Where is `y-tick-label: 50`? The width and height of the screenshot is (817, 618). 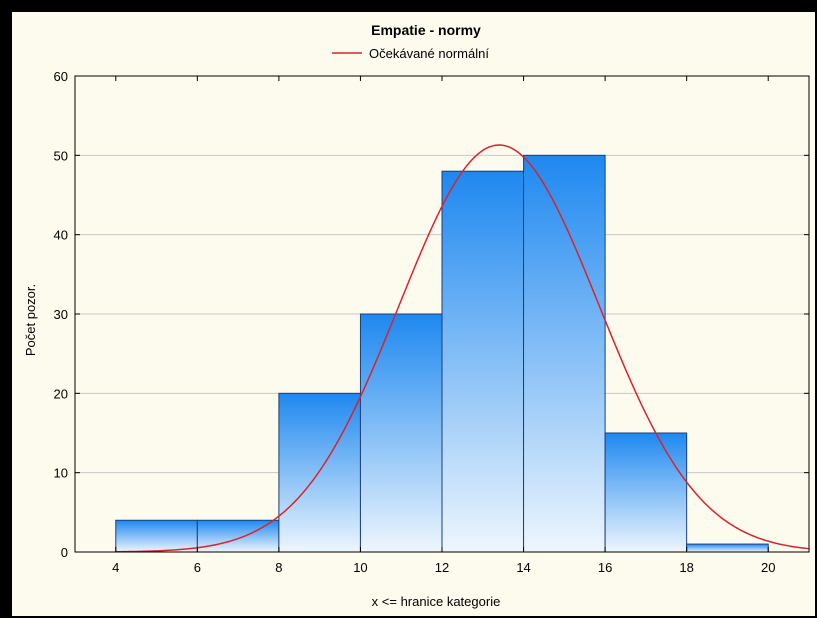 y-tick-label: 50 is located at coordinates (61, 155).